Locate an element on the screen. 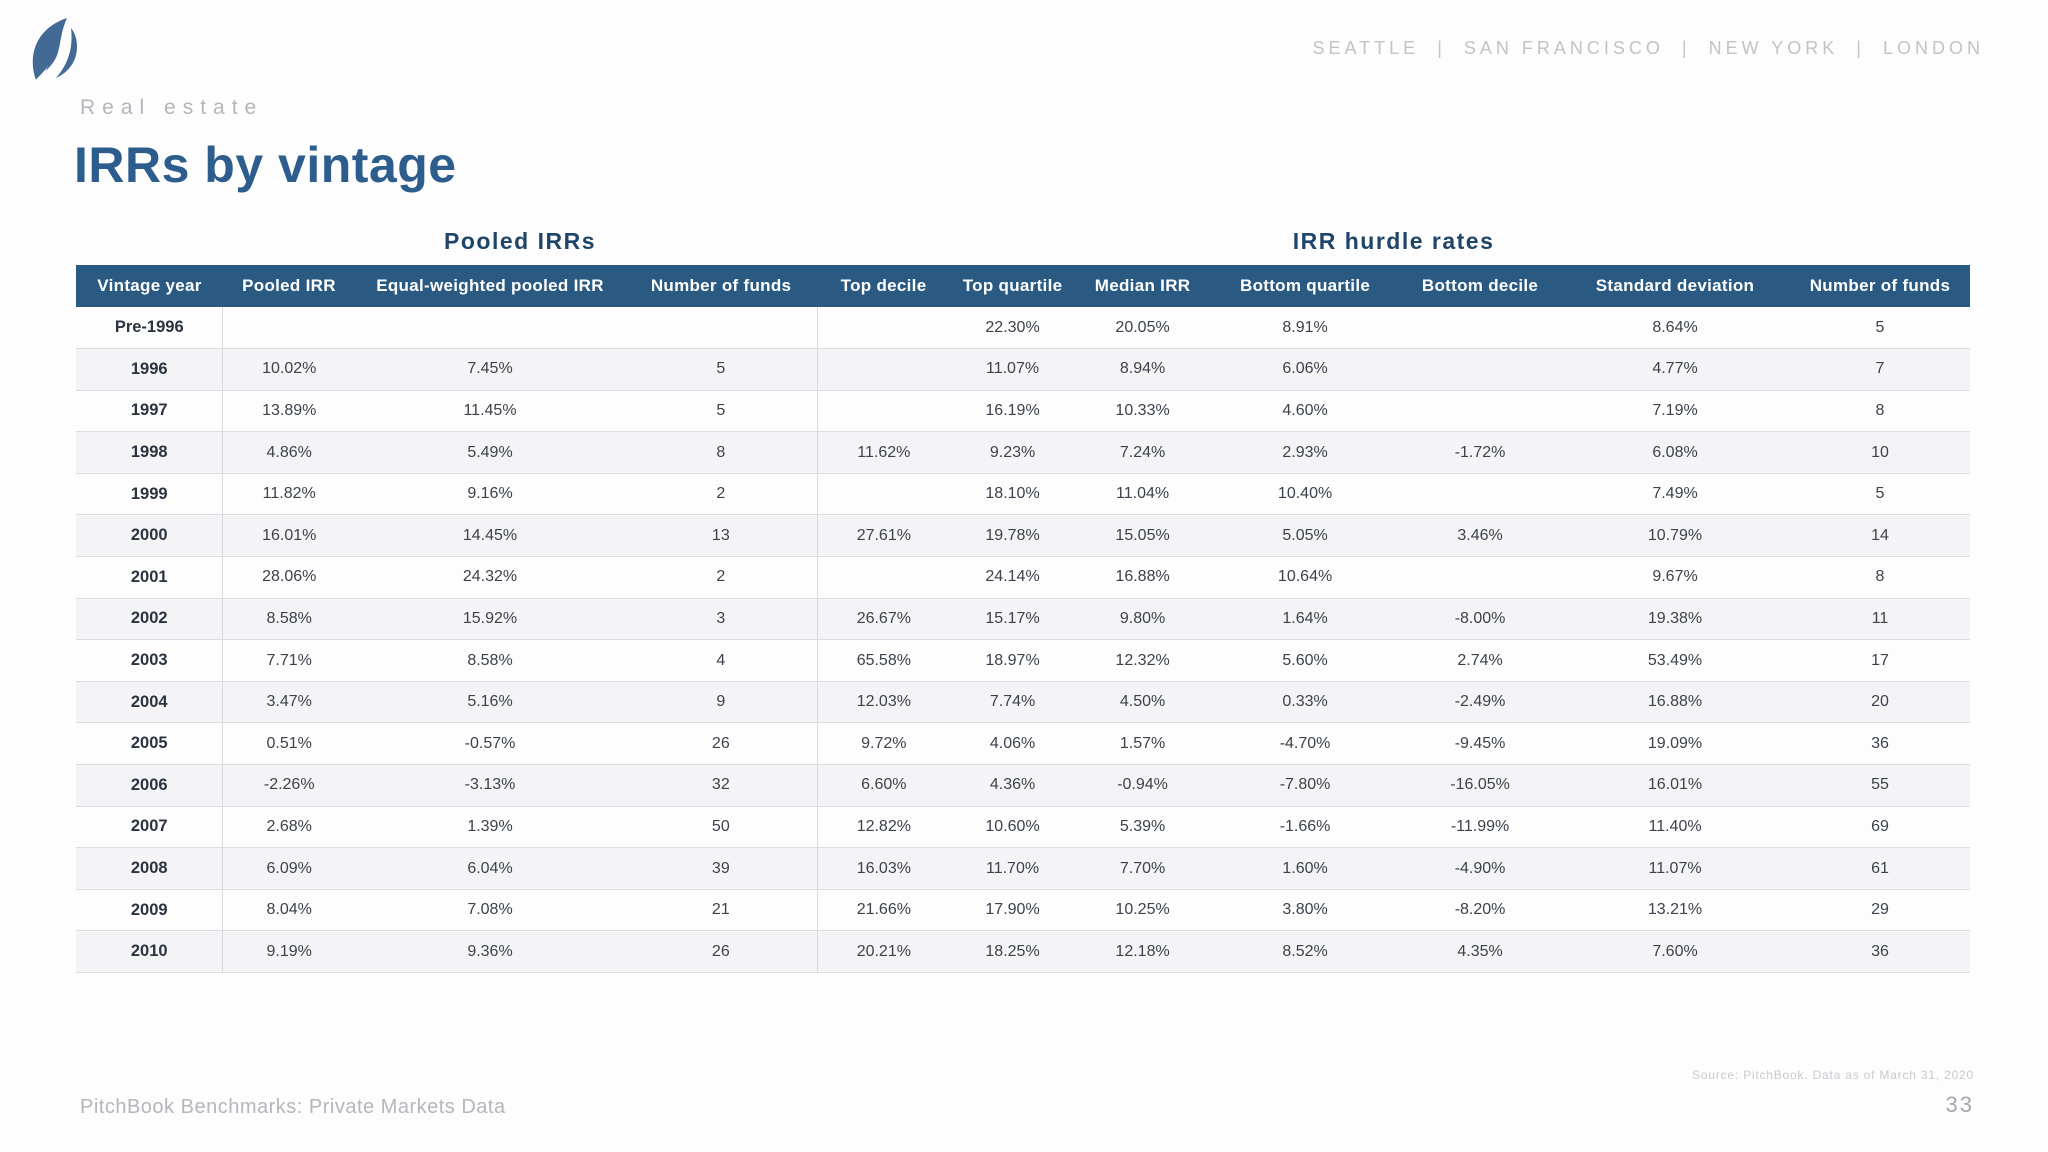 This screenshot has width=2048, height=1152. value-cell: 8.52% is located at coordinates (1305, 951).